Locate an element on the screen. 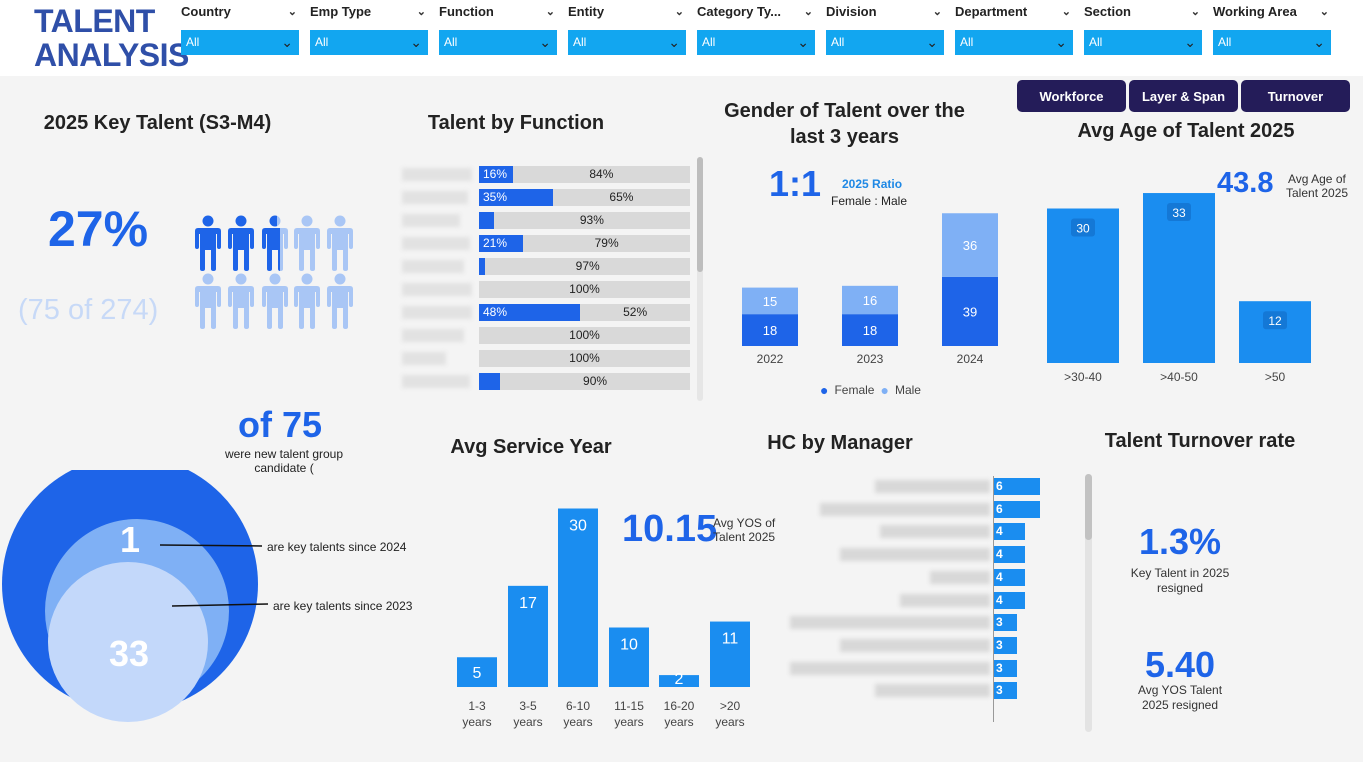 This screenshot has height=762, width=1363. function-bar-fill is located at coordinates (501, 243).